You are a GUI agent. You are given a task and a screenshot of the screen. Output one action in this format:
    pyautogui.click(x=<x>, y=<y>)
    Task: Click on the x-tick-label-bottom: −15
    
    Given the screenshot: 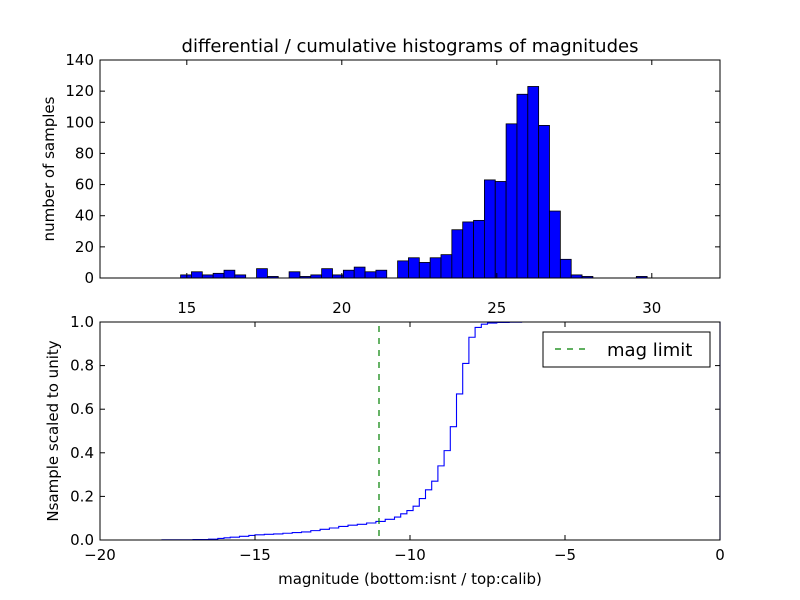 What is the action you would take?
    pyautogui.click(x=255, y=555)
    